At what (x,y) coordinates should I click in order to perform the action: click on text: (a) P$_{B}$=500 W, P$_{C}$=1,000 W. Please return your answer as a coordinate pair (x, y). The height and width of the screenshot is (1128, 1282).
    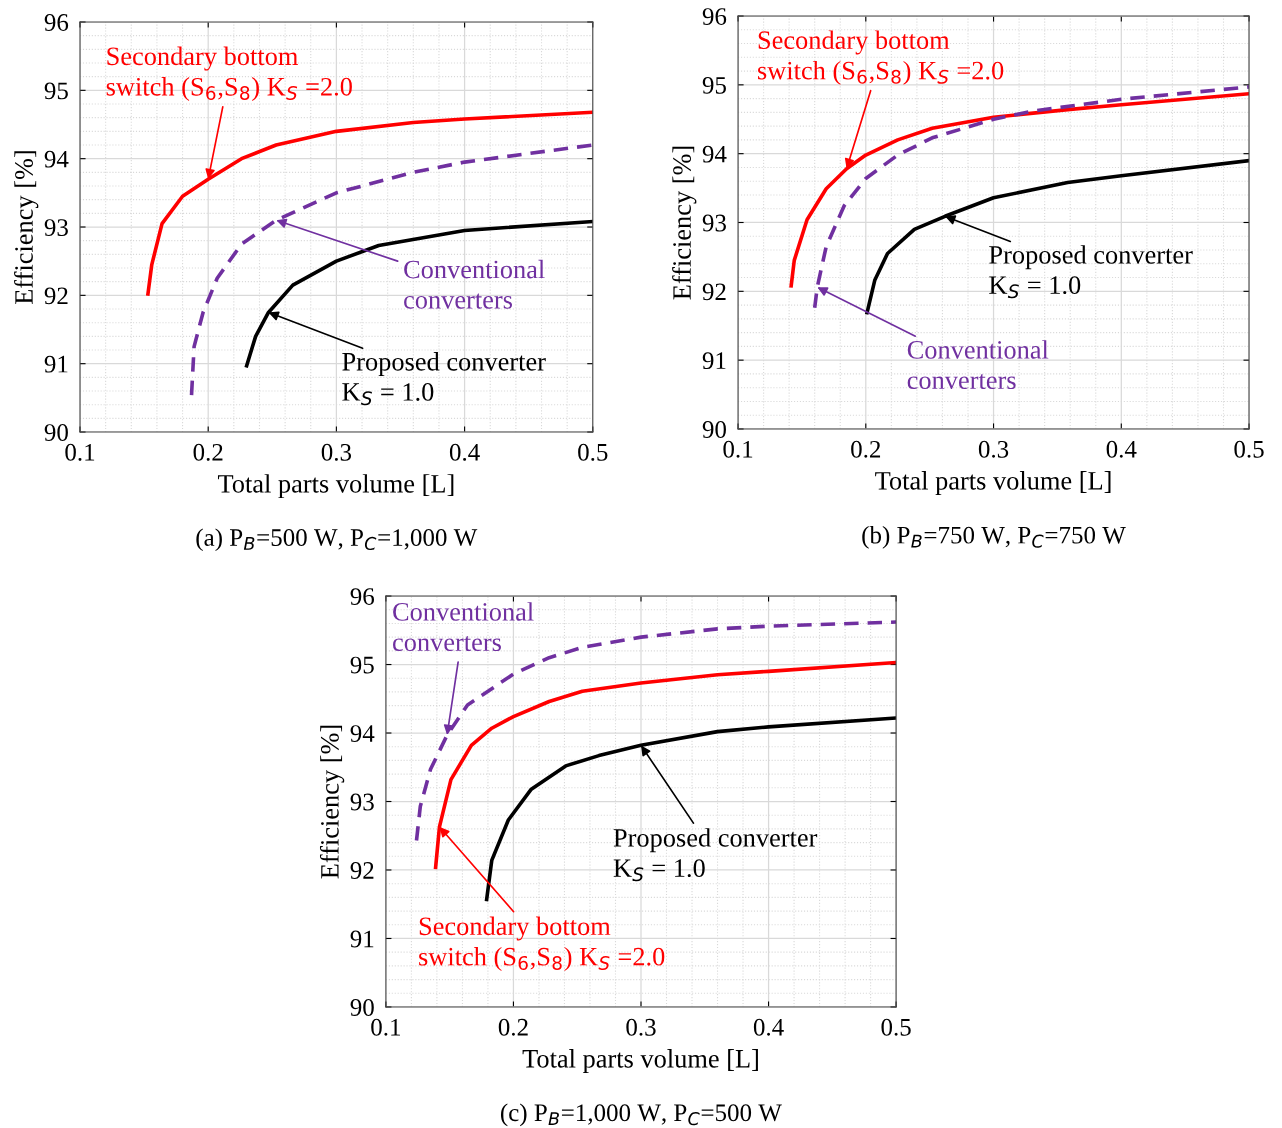
    Looking at the image, I should click on (337, 540).